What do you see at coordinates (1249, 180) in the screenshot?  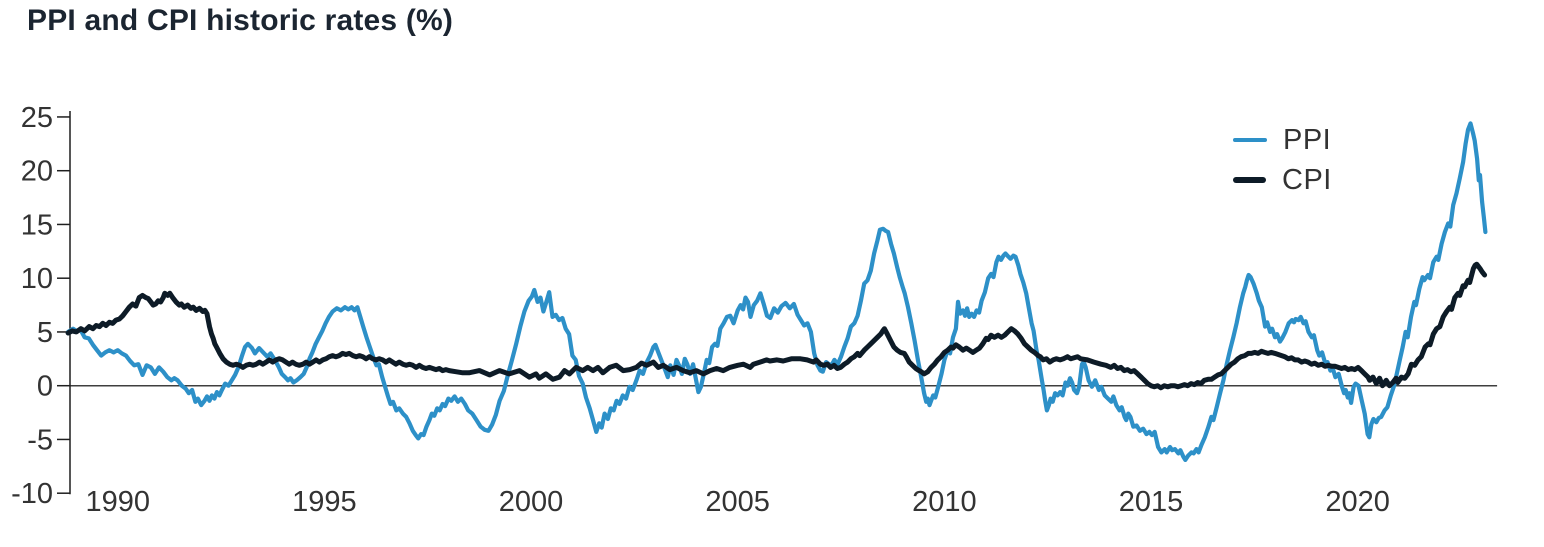 I see `cpi-line-swatch-icon` at bounding box center [1249, 180].